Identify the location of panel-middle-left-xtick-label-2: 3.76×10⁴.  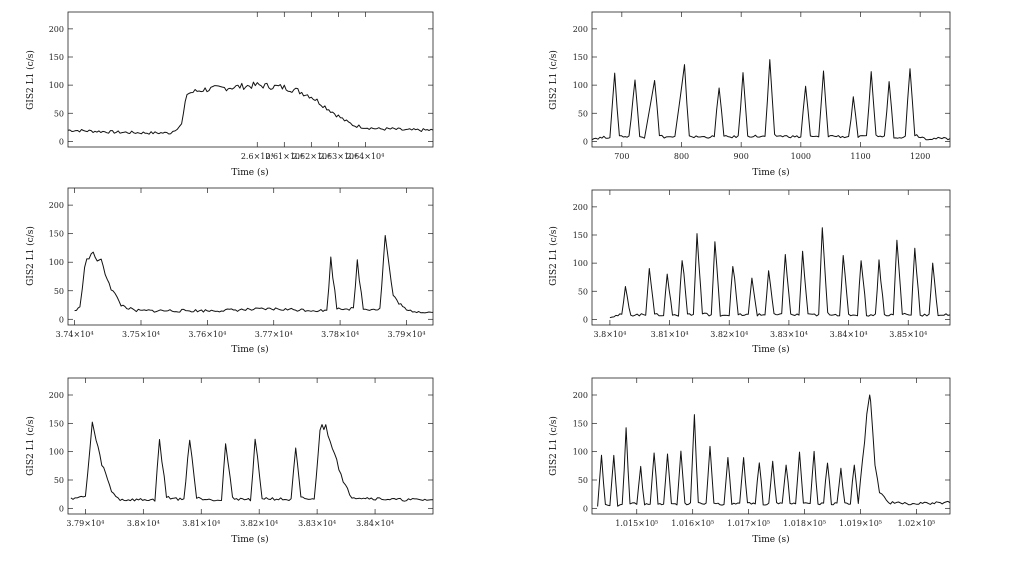
(207, 334).